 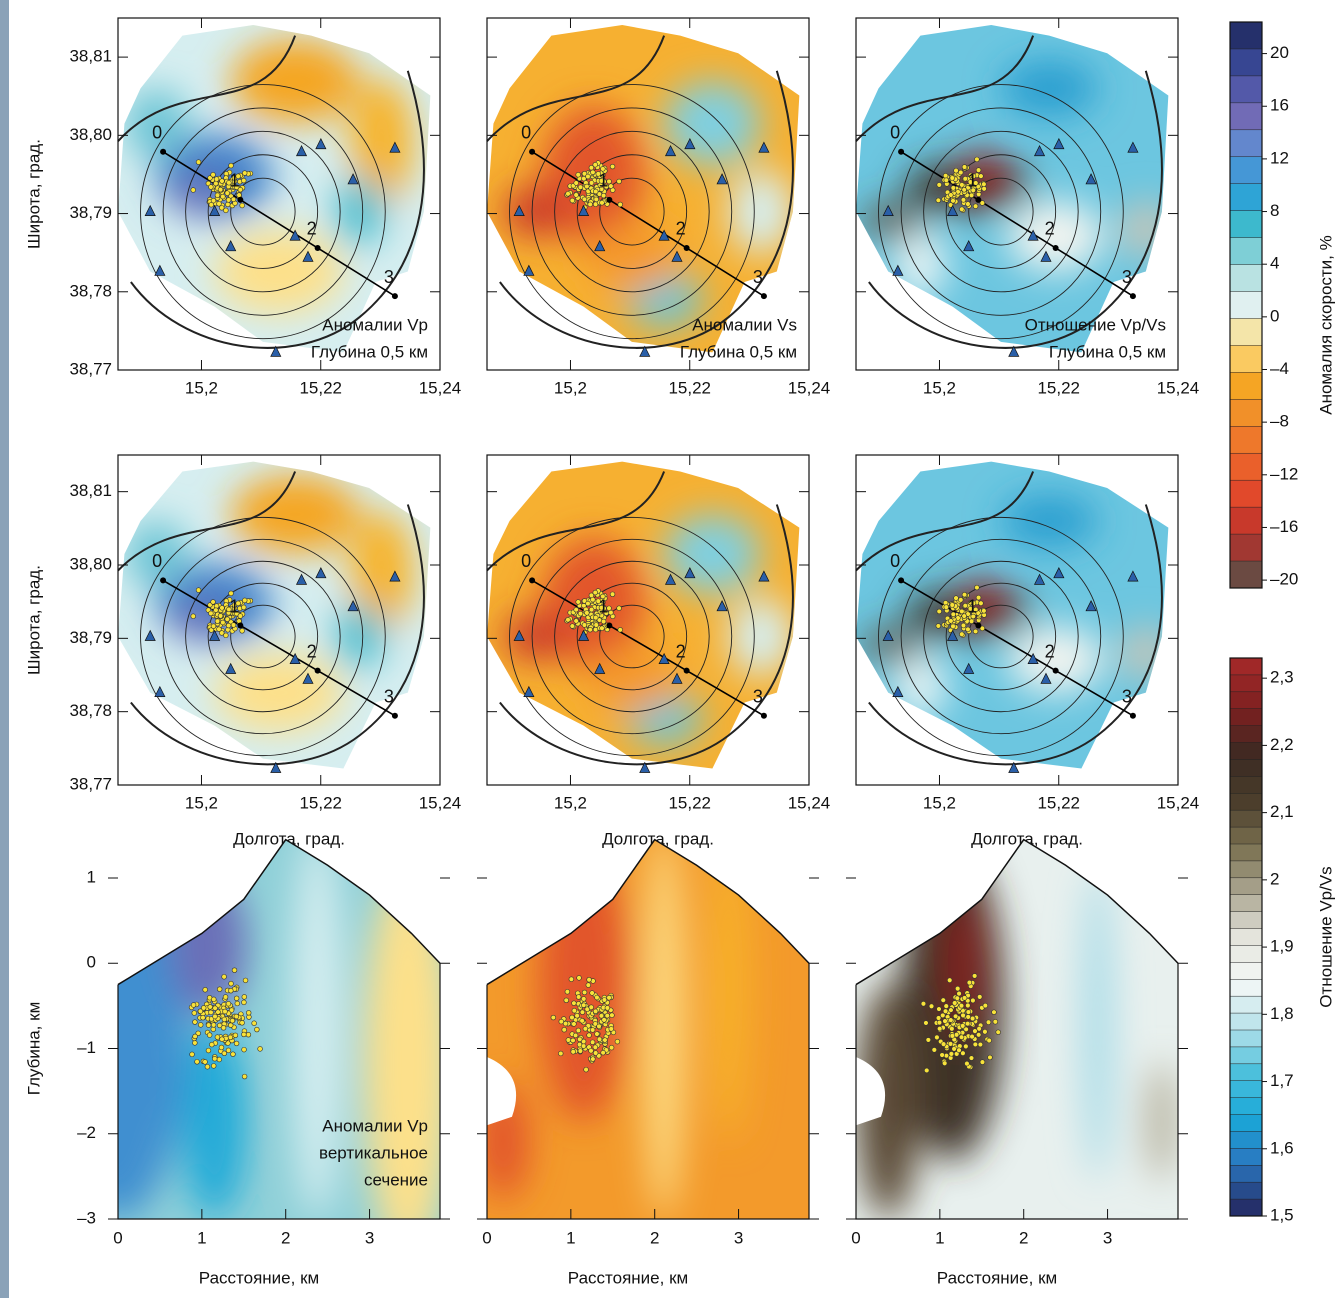 I want to click on x-tick-label: 15,2, so click(x=939, y=387).